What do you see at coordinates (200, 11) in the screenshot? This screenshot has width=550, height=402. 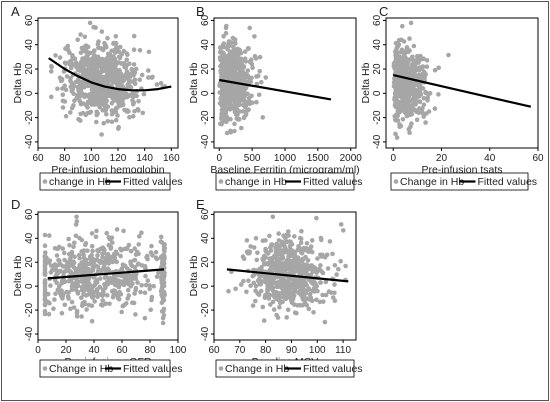 I see `panel-letter: B` at bounding box center [200, 11].